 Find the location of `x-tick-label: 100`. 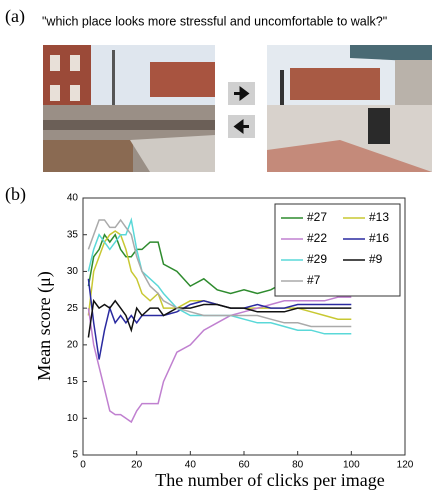

x-tick-label: 100 is located at coordinates (351, 465).